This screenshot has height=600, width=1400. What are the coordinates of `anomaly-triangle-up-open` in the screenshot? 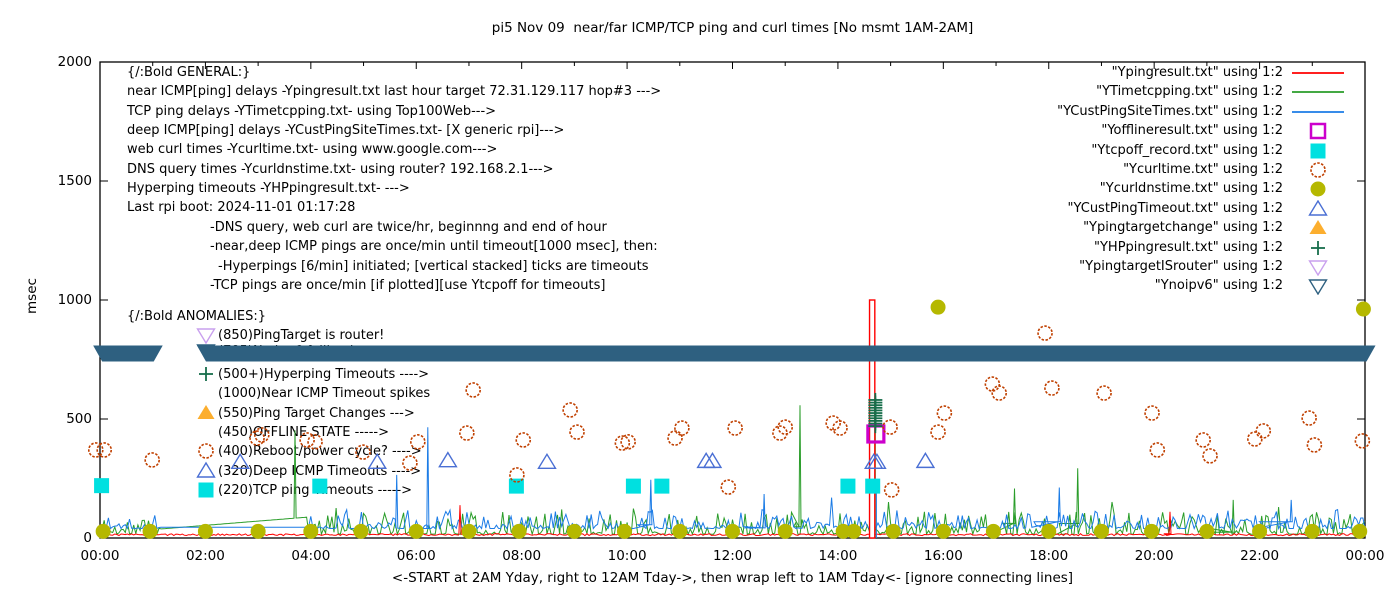 It's located at (206, 469).